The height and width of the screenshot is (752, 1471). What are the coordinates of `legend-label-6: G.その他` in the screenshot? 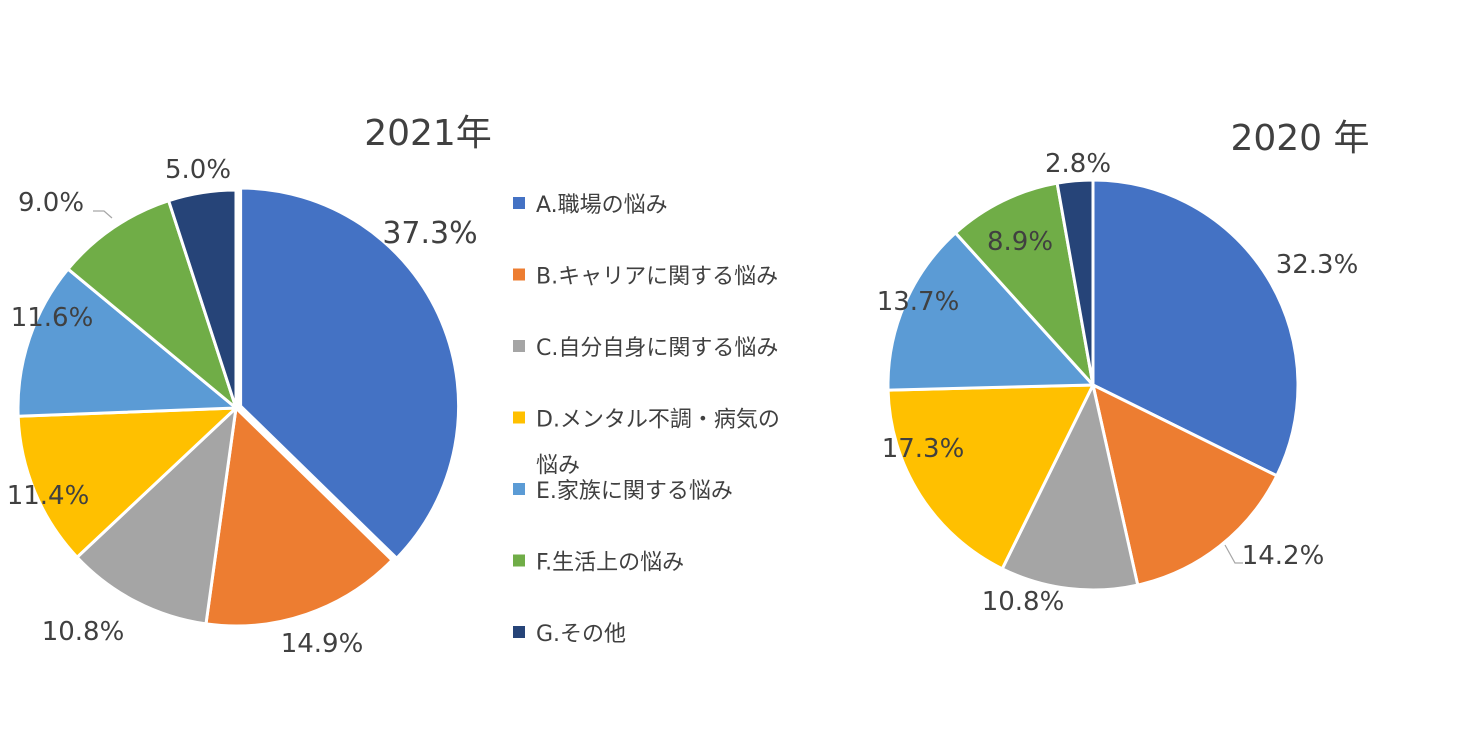 It's located at (581, 634).